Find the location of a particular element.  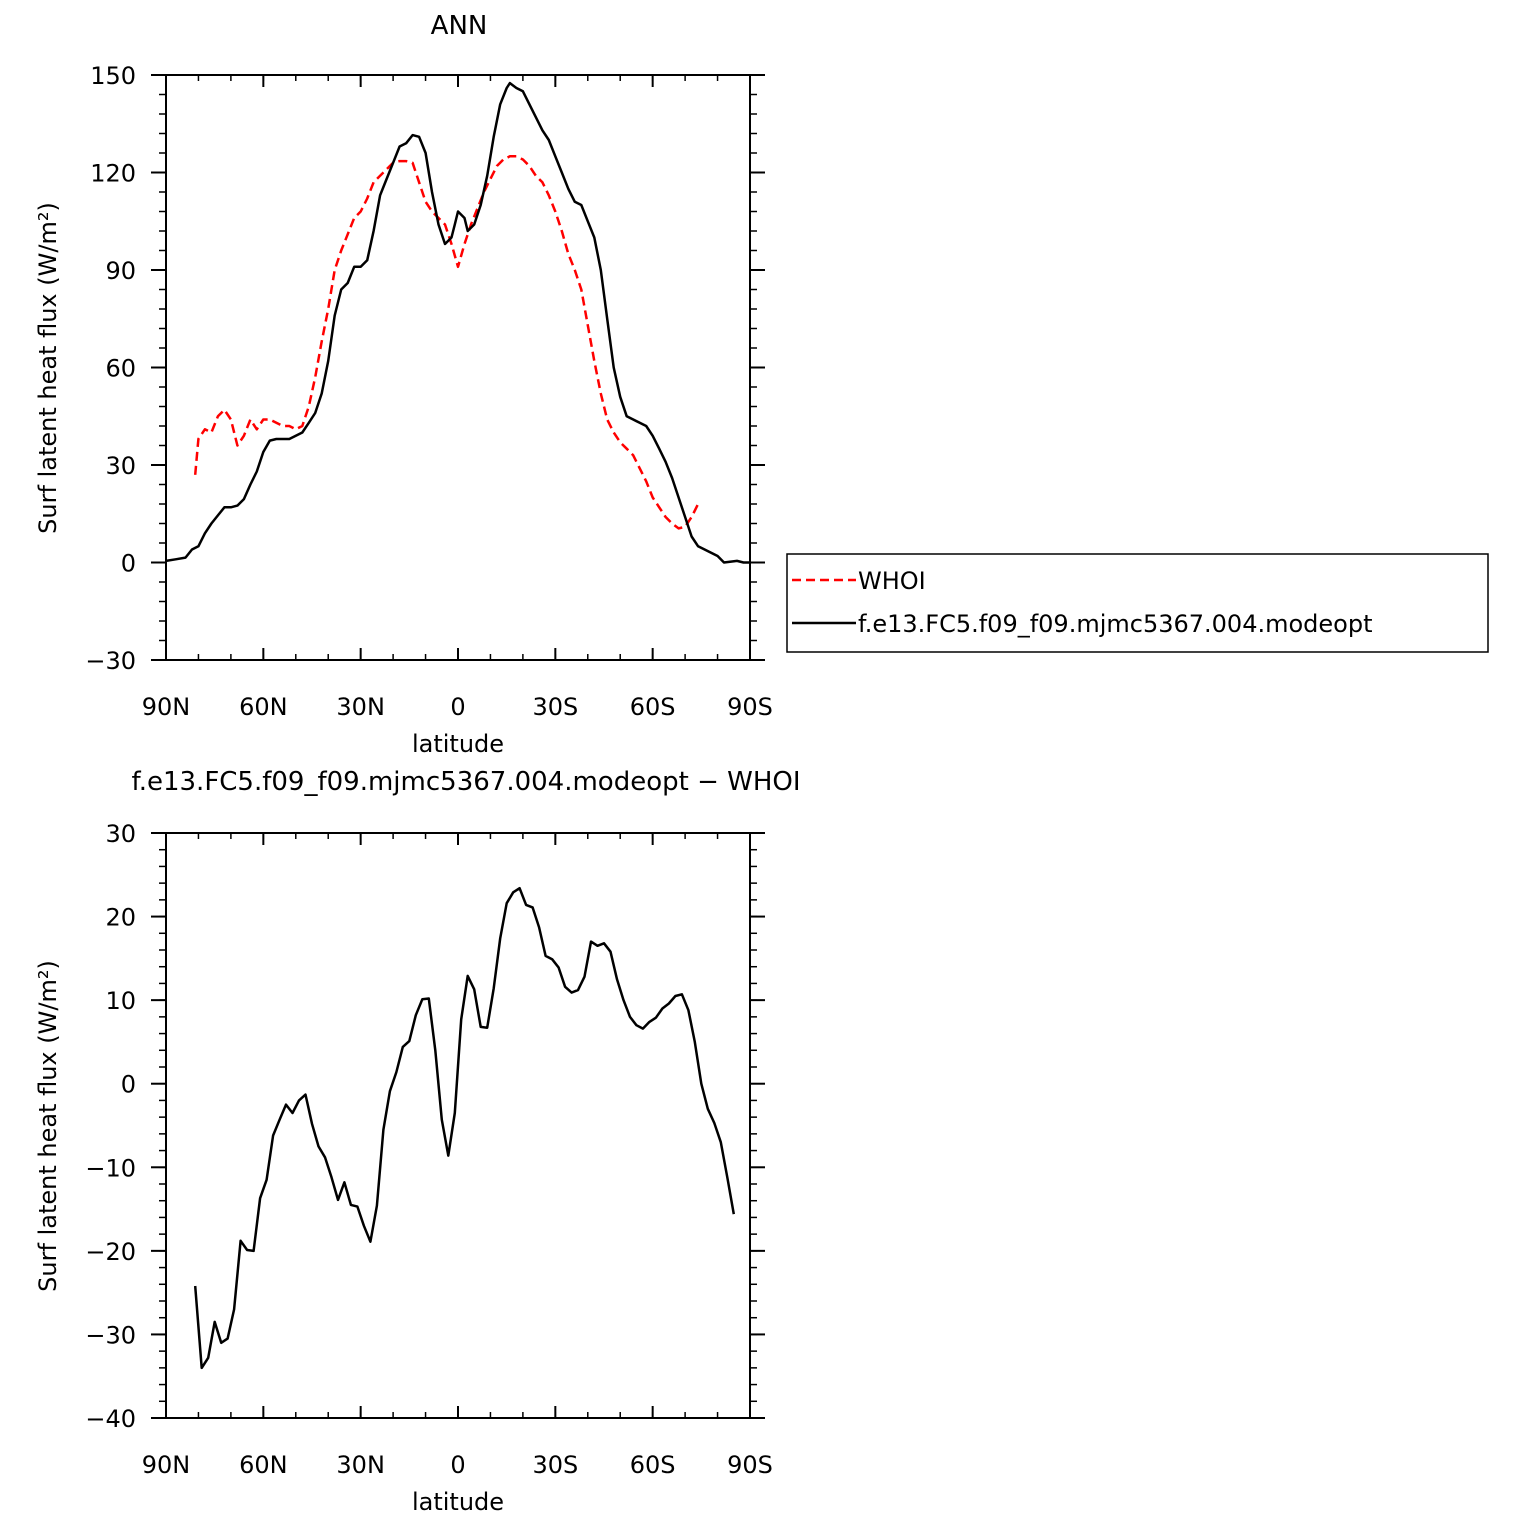

top-xtick-label: 60N is located at coordinates (263, 707).